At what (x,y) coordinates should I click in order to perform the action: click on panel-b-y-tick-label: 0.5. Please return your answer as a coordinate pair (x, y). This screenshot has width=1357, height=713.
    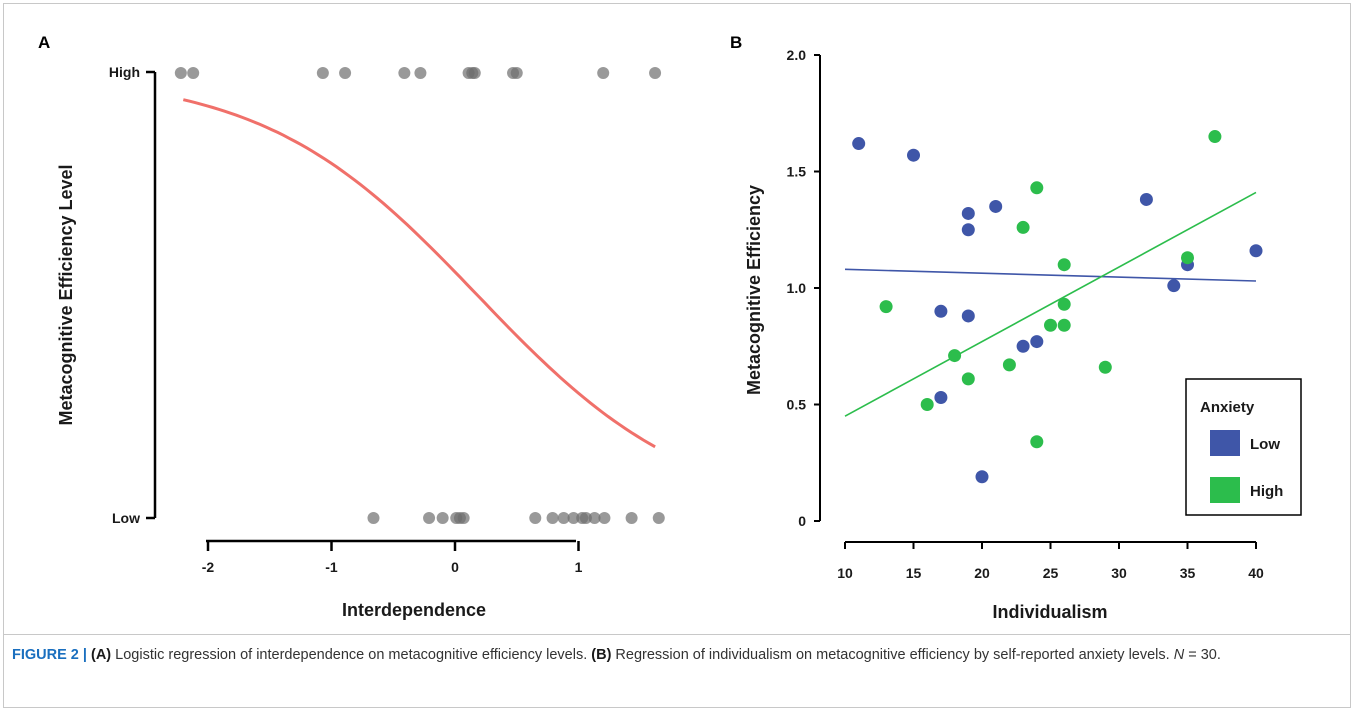
    Looking at the image, I should click on (797, 405).